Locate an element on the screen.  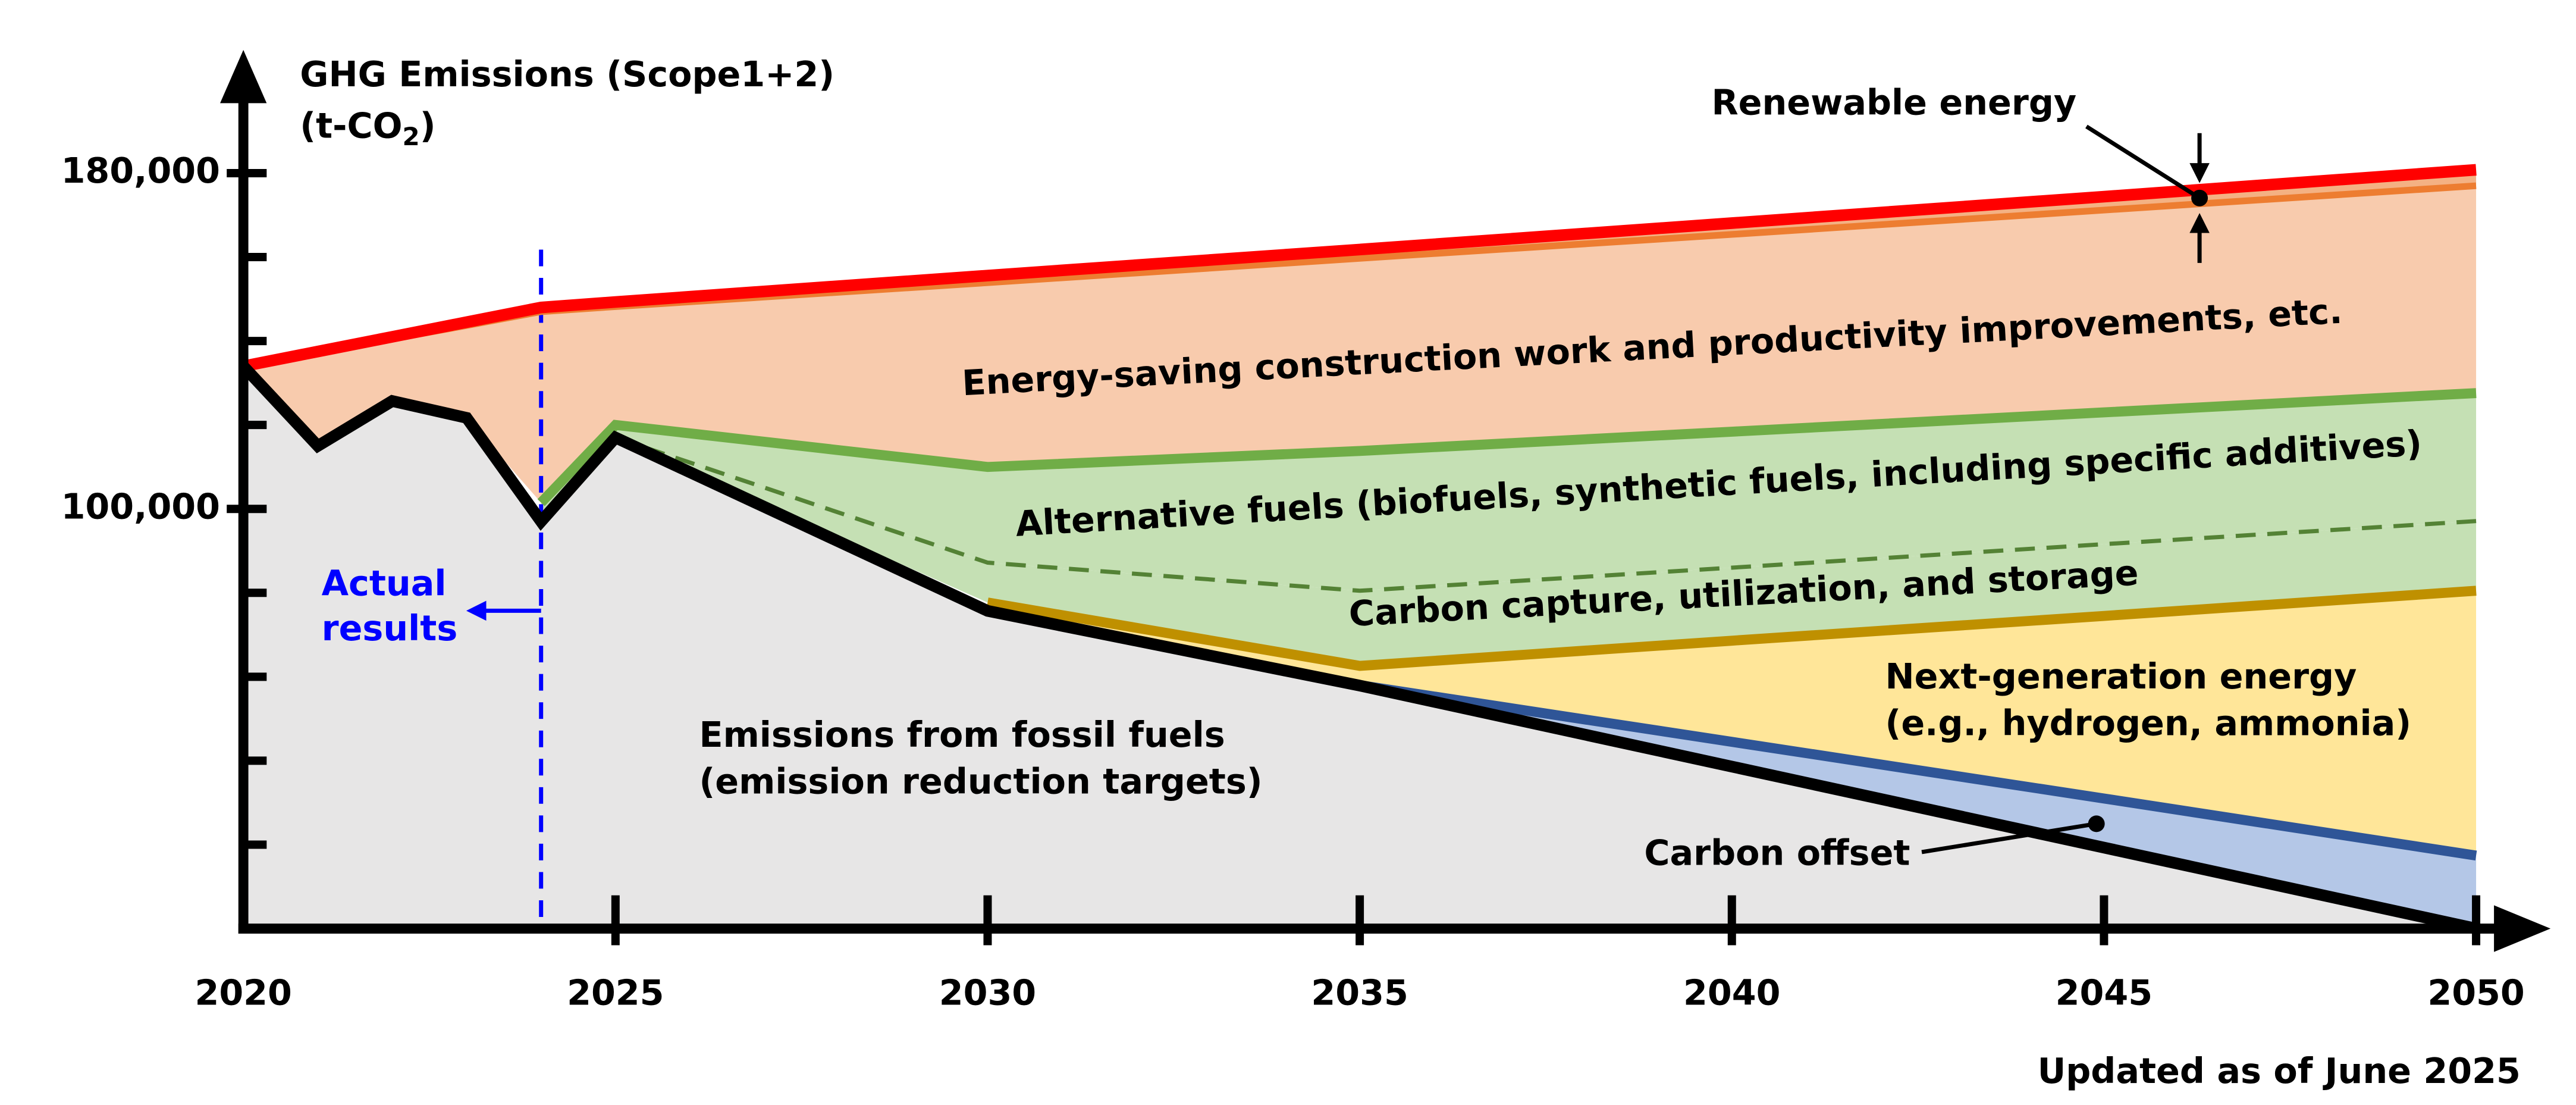
area-label: Renewable energy is located at coordinates (1893, 102).